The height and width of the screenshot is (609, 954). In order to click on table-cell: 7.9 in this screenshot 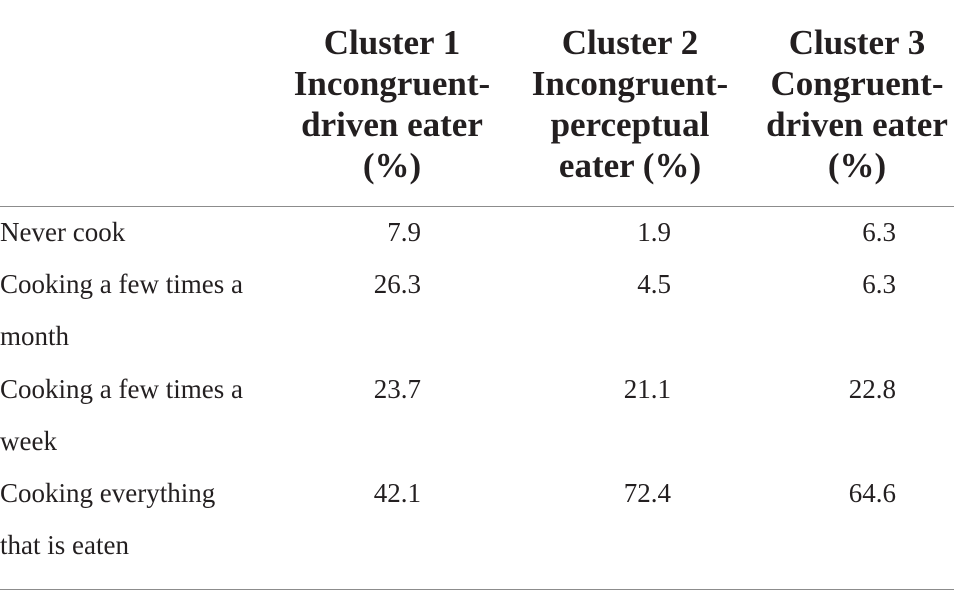, I will do `click(404, 232)`.